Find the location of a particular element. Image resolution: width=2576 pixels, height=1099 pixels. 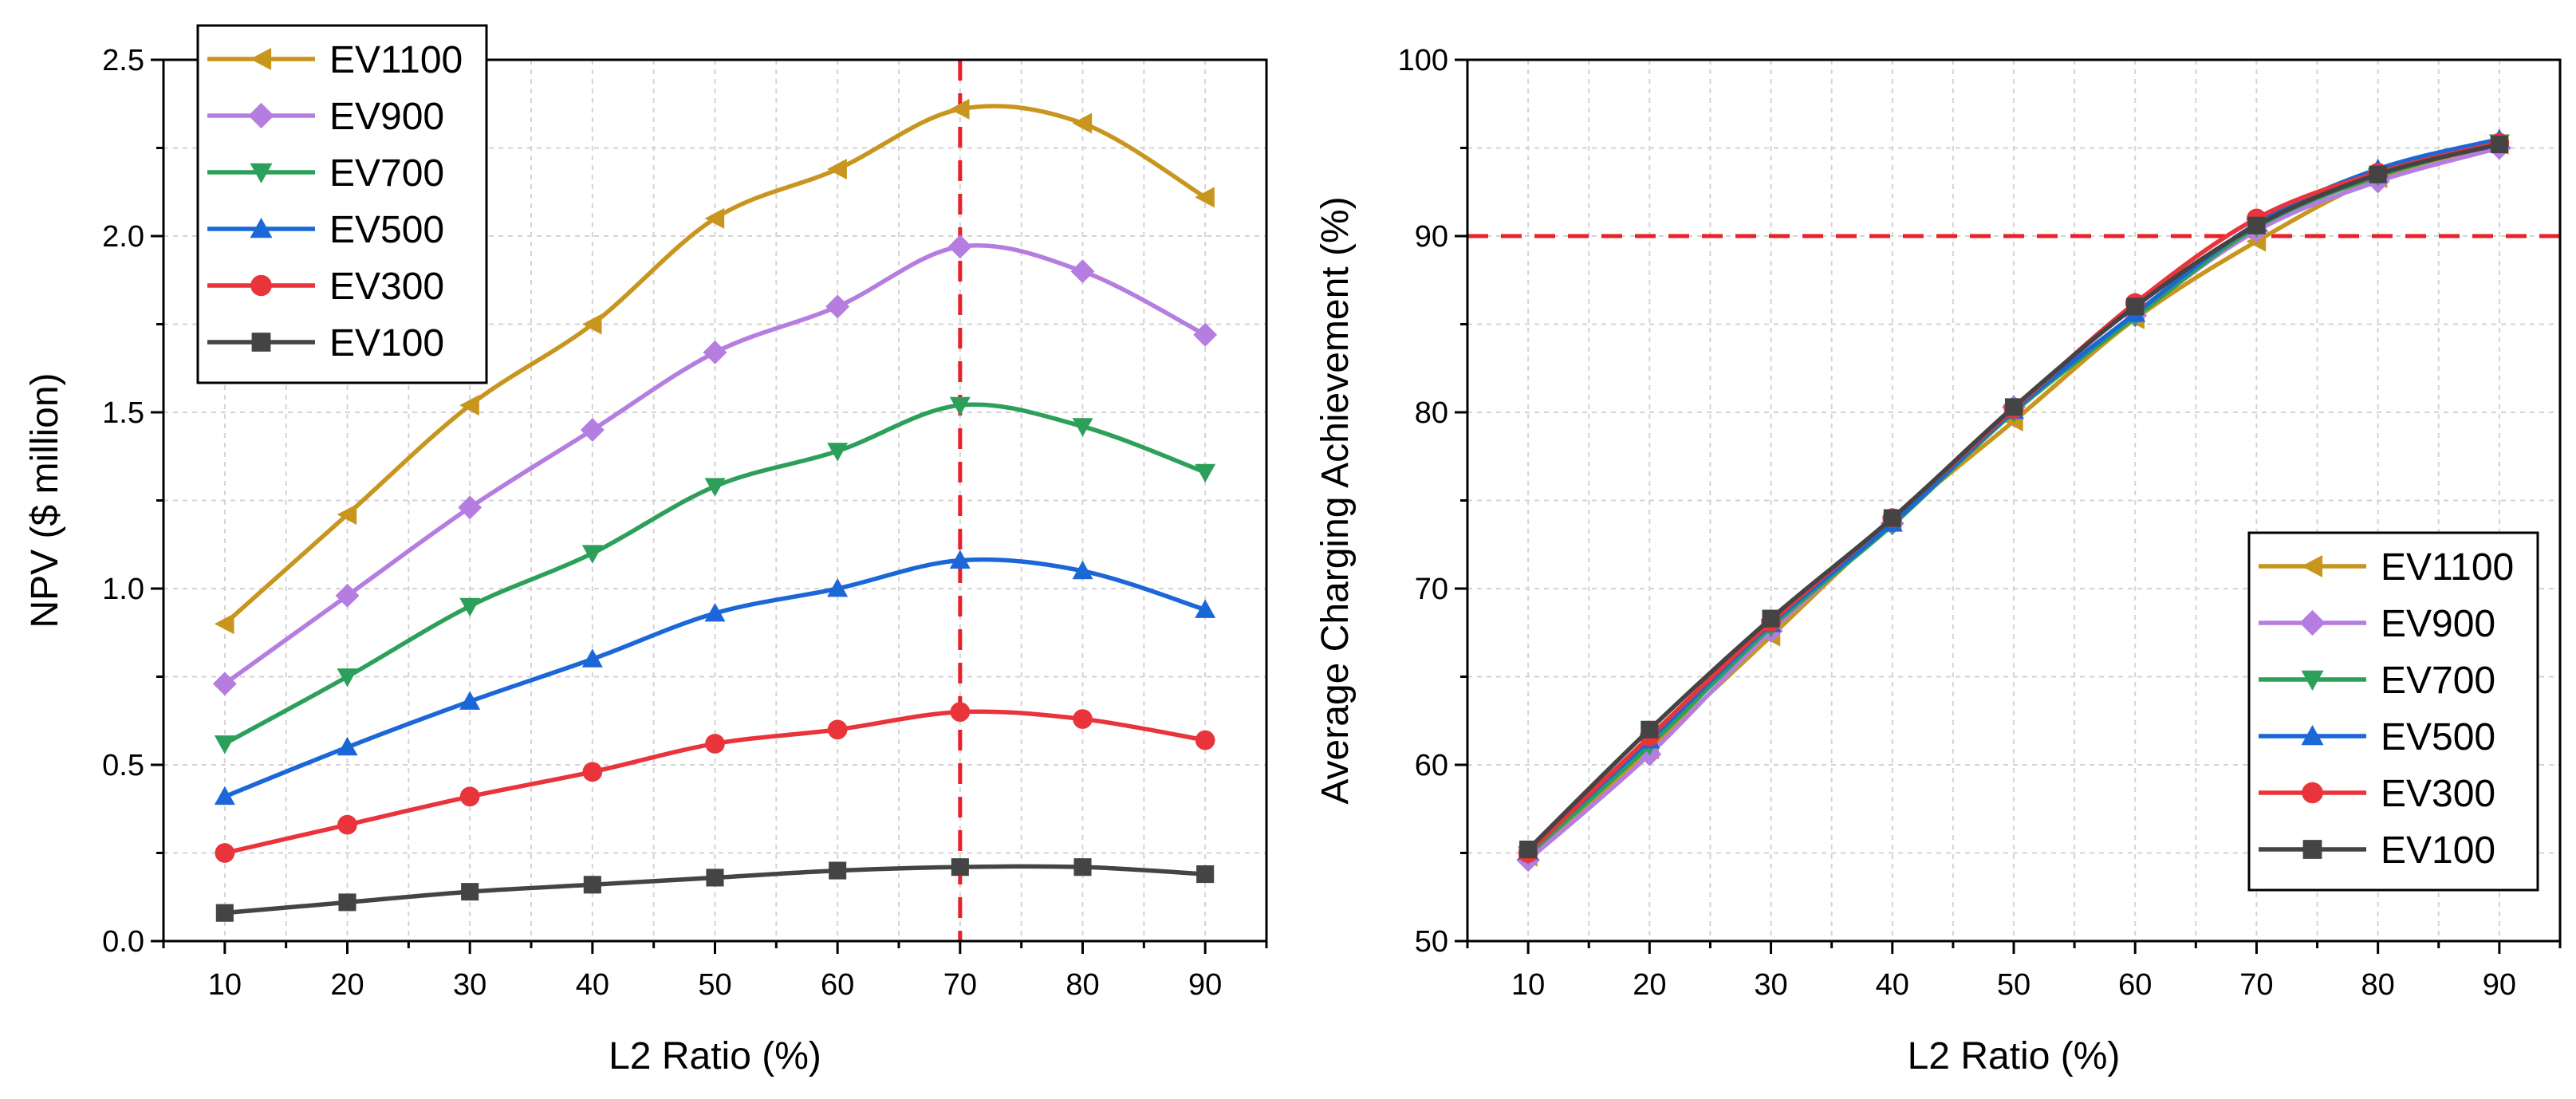

y-tick-label: 100 is located at coordinates (1423, 60).